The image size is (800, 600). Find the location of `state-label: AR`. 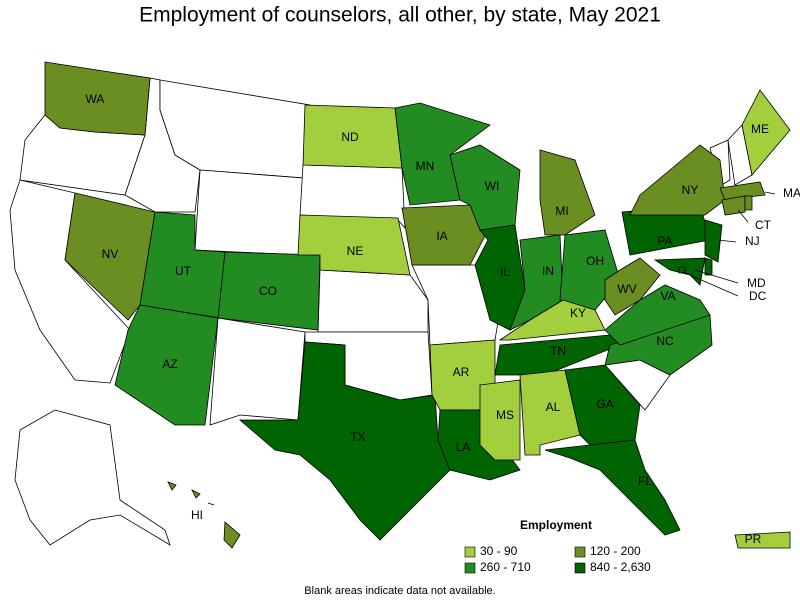

state-label: AR is located at coordinates (461, 372).